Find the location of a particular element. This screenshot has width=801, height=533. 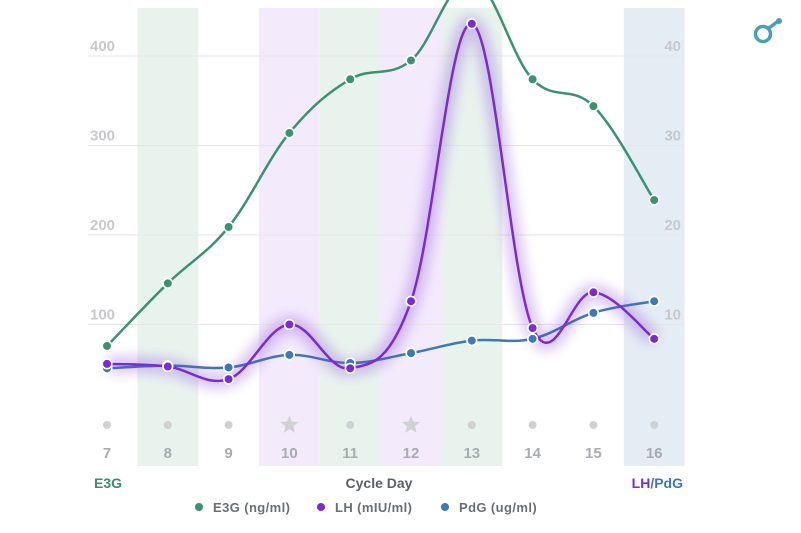

day-label-11: 11 is located at coordinates (350, 453).